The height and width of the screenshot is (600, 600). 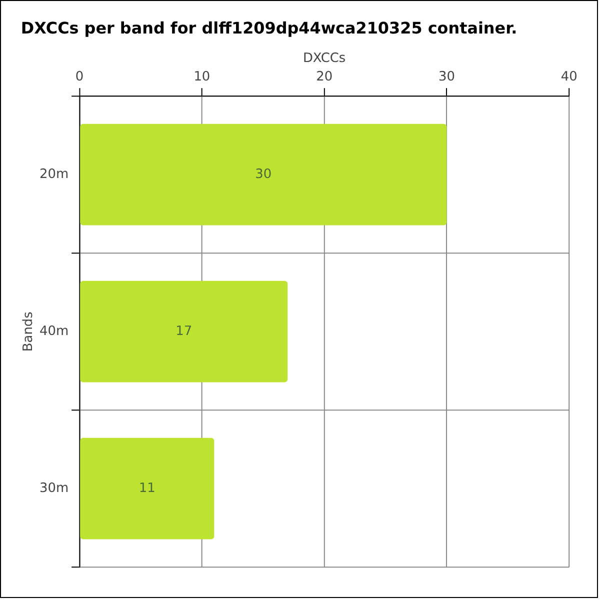 I want to click on data-label: 30, so click(x=263, y=174).